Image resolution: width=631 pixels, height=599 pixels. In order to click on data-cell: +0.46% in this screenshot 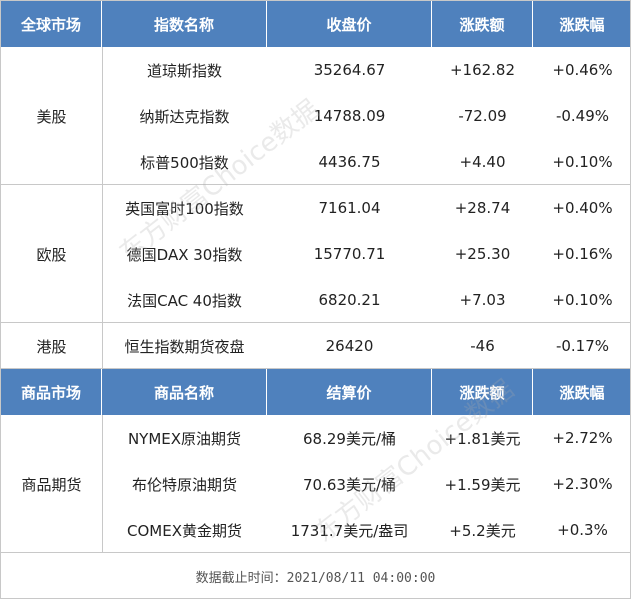, I will do `click(582, 70)`.